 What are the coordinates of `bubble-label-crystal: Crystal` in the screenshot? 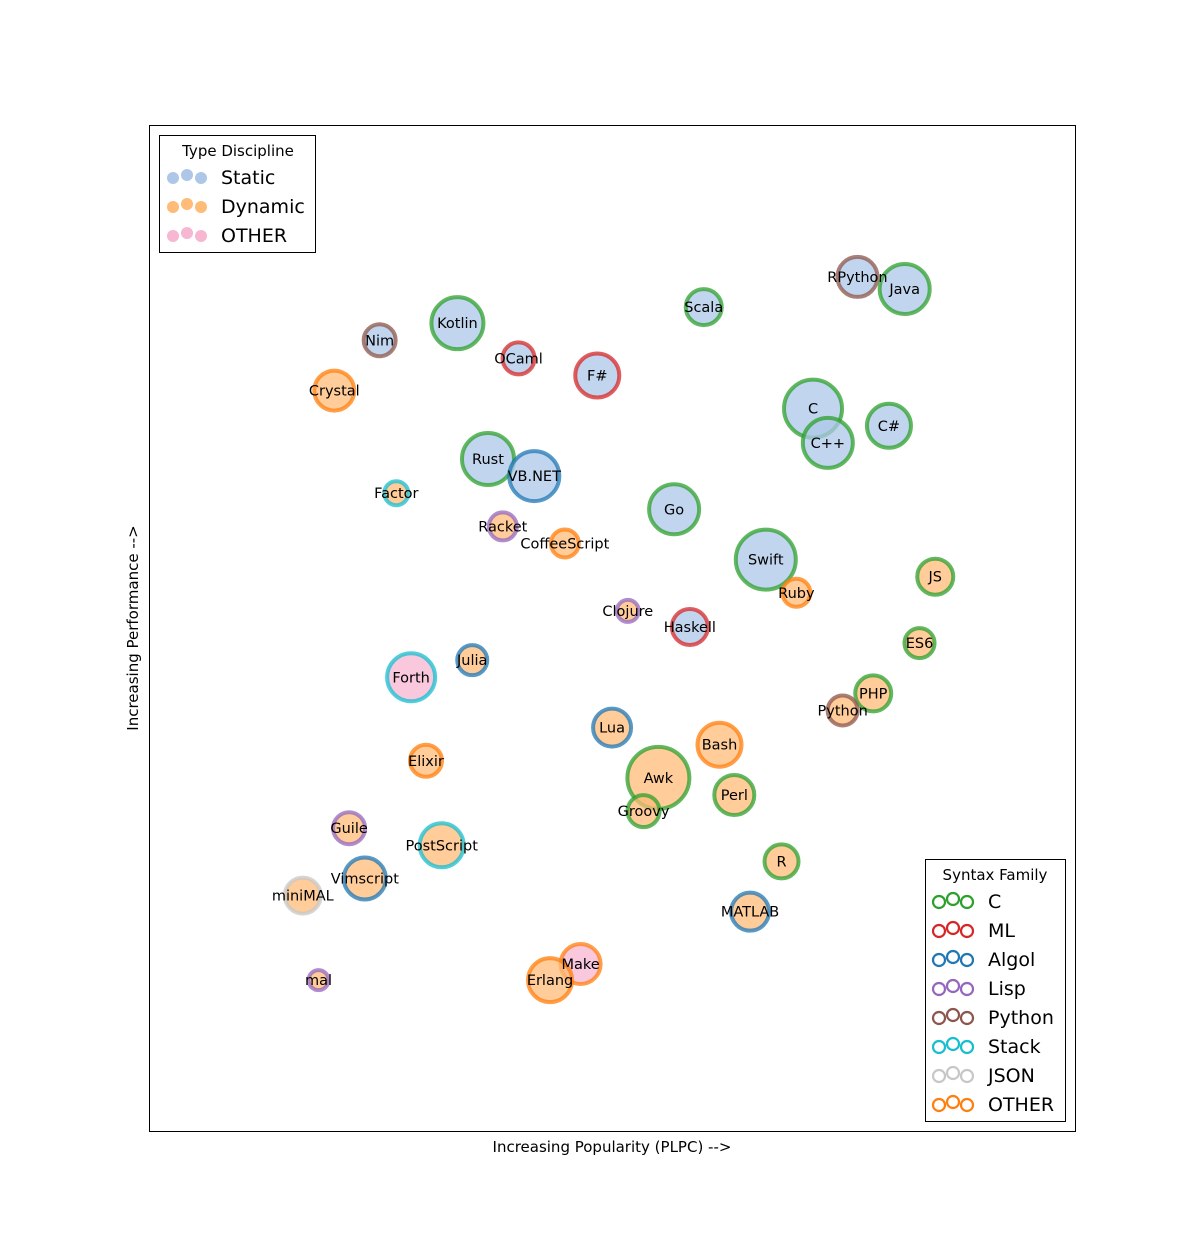 It's located at (334, 392).